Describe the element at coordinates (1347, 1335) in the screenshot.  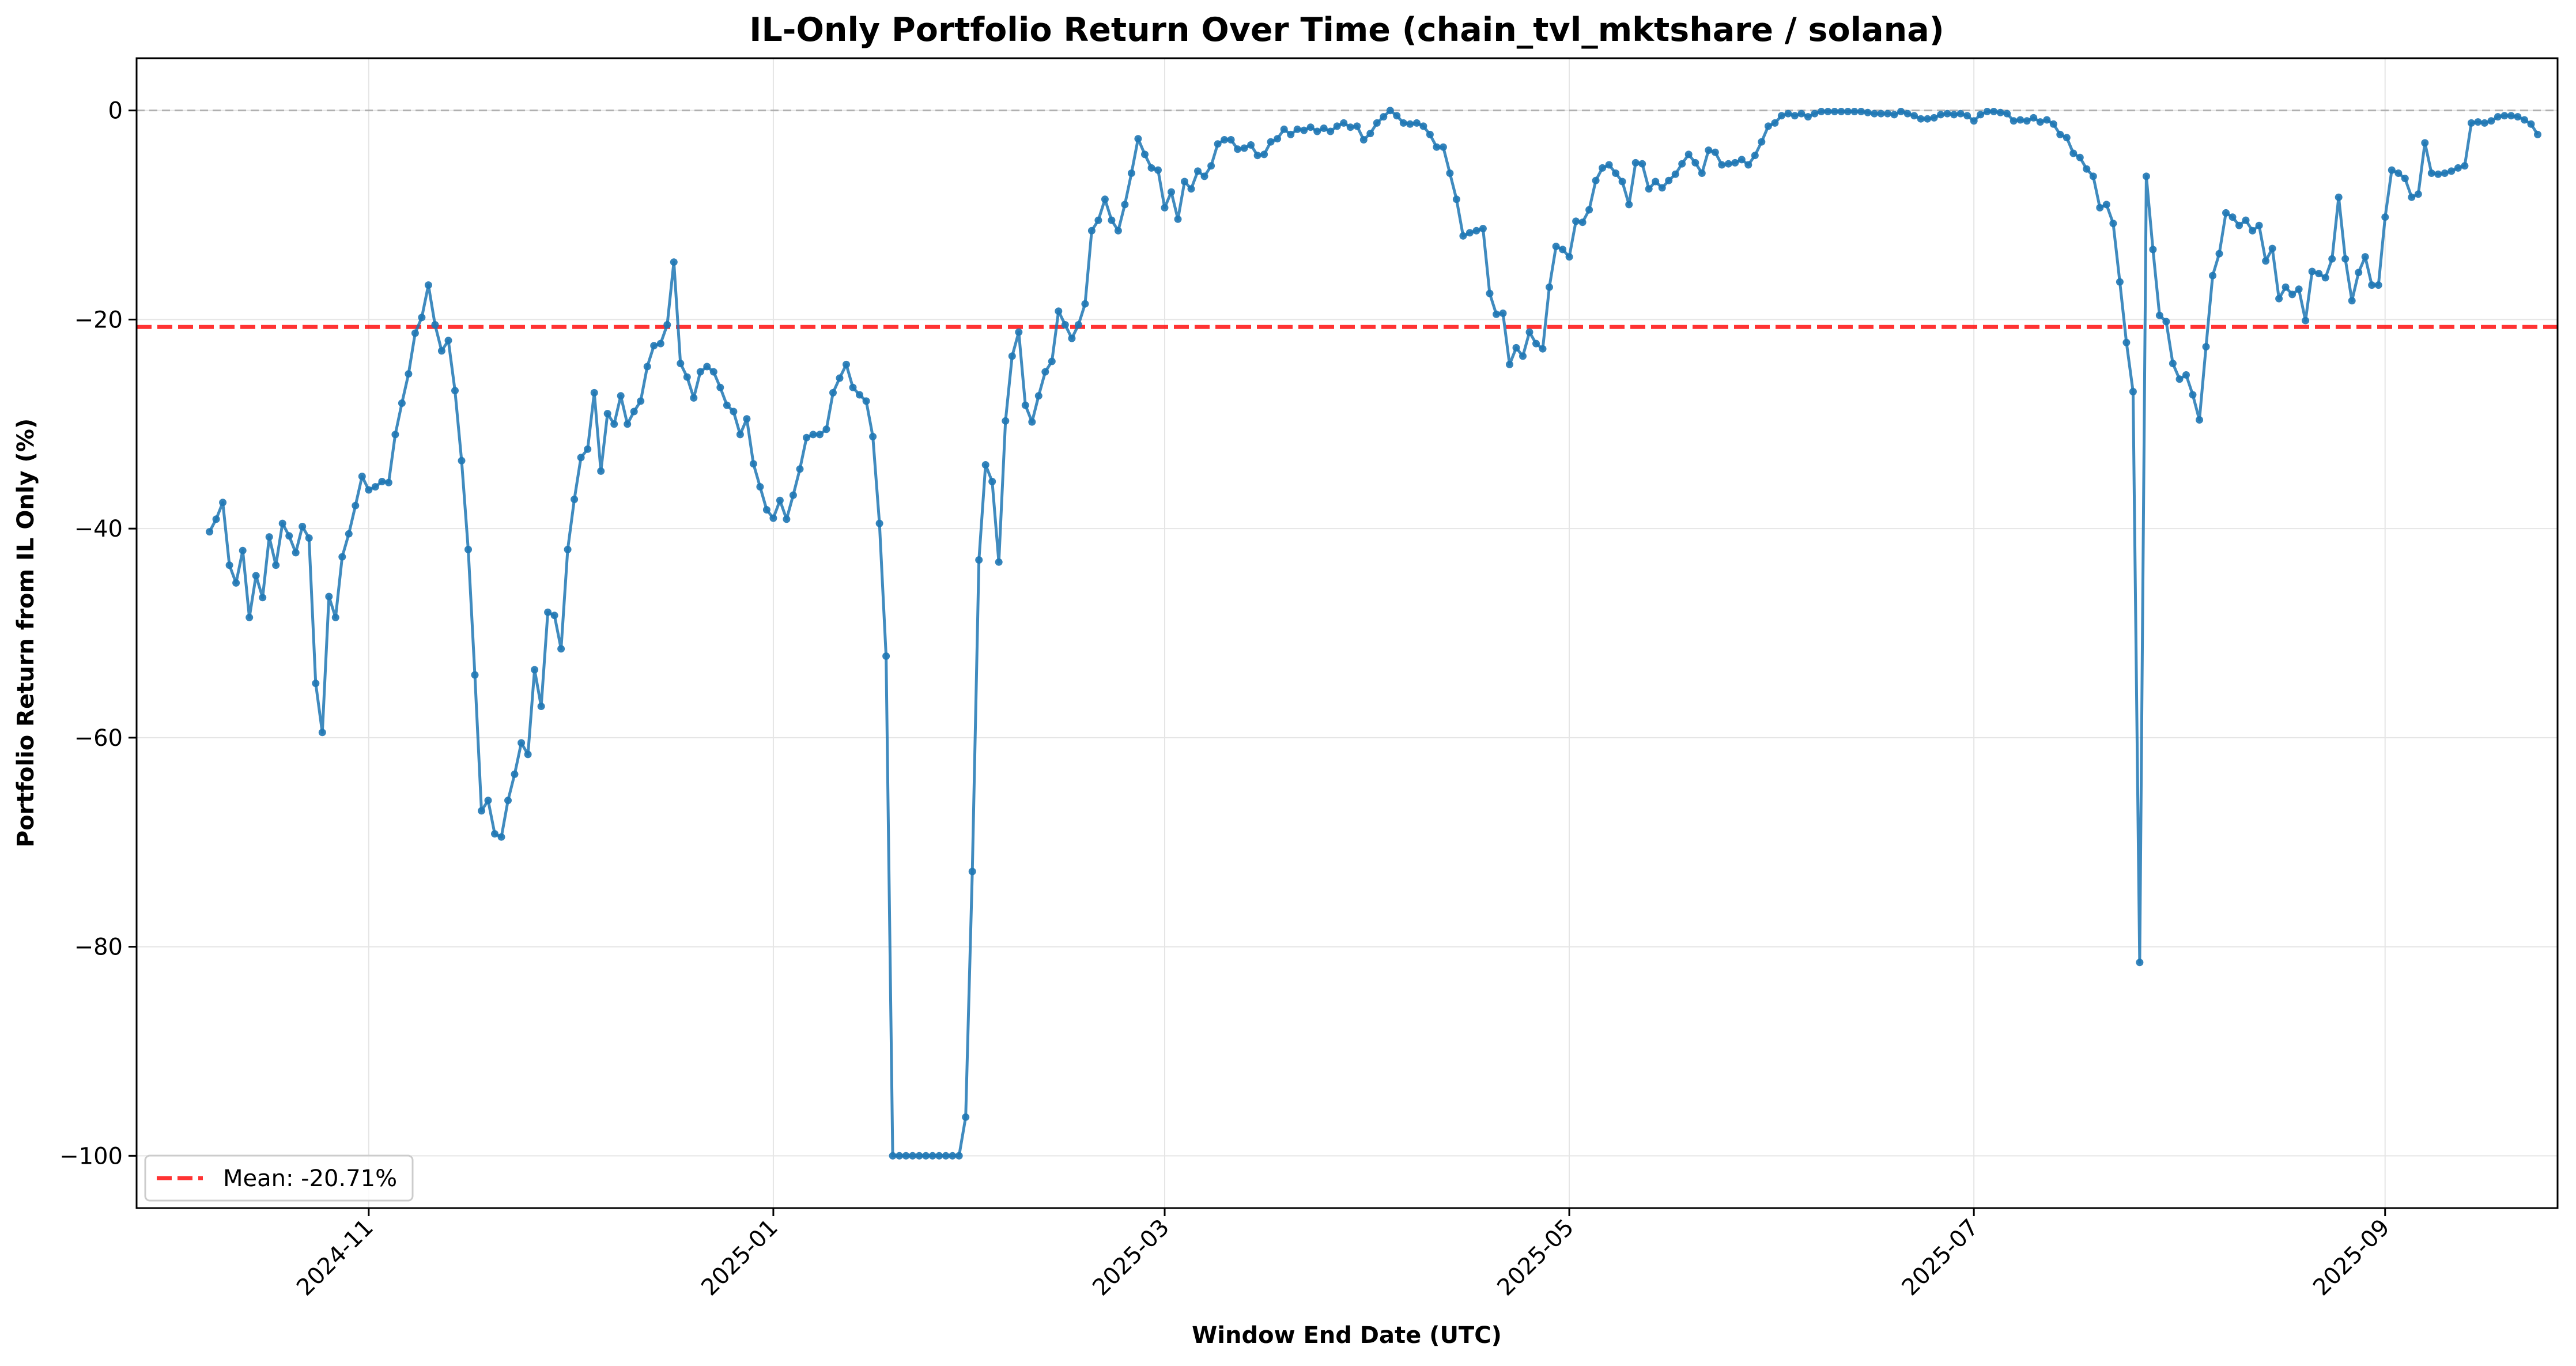
I see `x-axis-label: Window End Date (UTC)` at that location.